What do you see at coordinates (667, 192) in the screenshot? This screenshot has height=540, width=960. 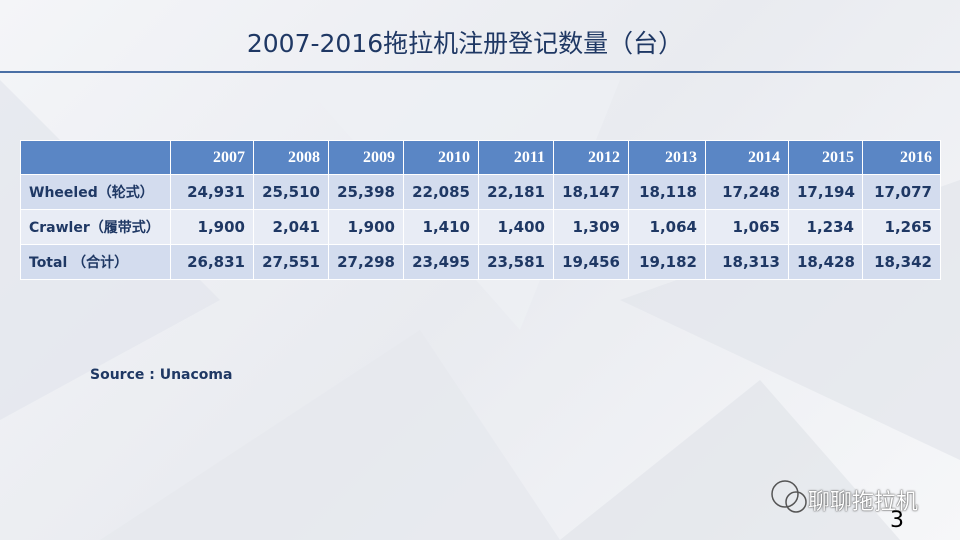 I see `table-cell: 18,118` at bounding box center [667, 192].